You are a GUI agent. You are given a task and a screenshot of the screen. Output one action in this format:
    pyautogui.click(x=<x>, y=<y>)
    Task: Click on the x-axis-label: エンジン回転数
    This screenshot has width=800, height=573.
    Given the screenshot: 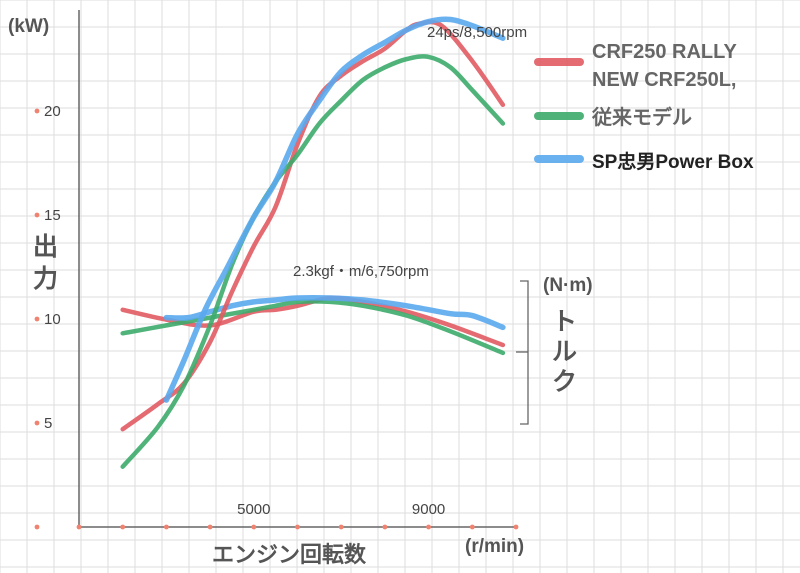 What is the action you would take?
    pyautogui.click(x=289, y=554)
    